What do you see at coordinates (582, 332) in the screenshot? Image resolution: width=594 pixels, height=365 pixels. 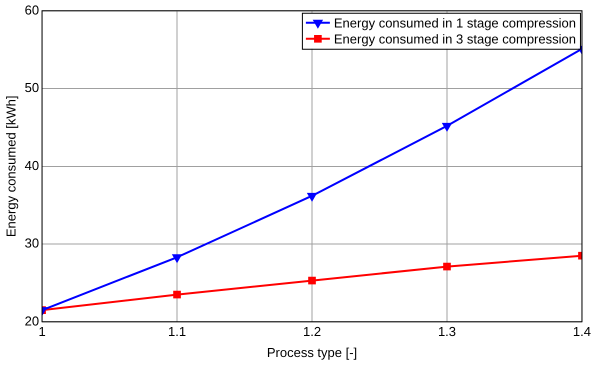 I see `x-tick-label: 1.4` at bounding box center [582, 332].